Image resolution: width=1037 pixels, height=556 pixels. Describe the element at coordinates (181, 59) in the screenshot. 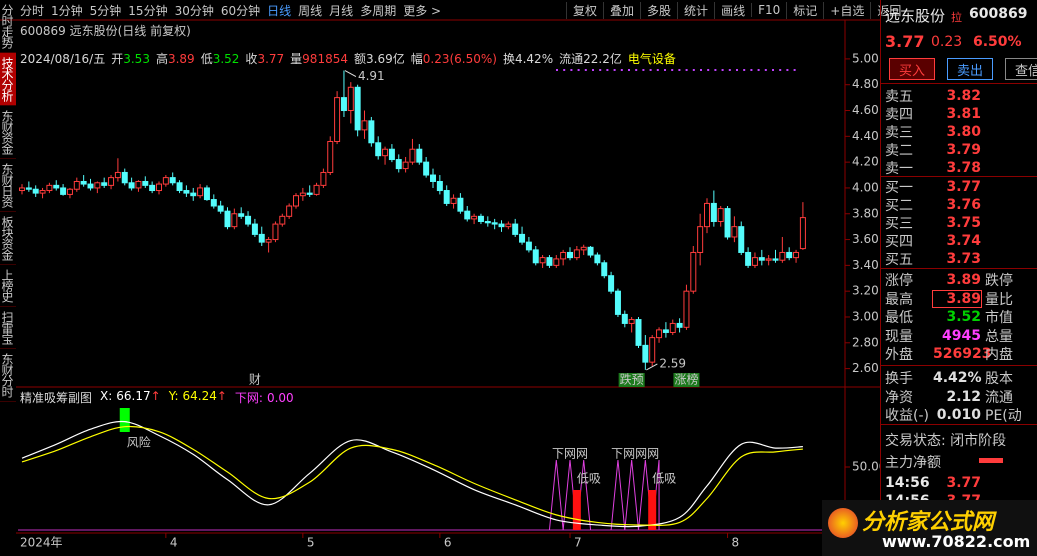

I see `info-value: 3.89` at that location.